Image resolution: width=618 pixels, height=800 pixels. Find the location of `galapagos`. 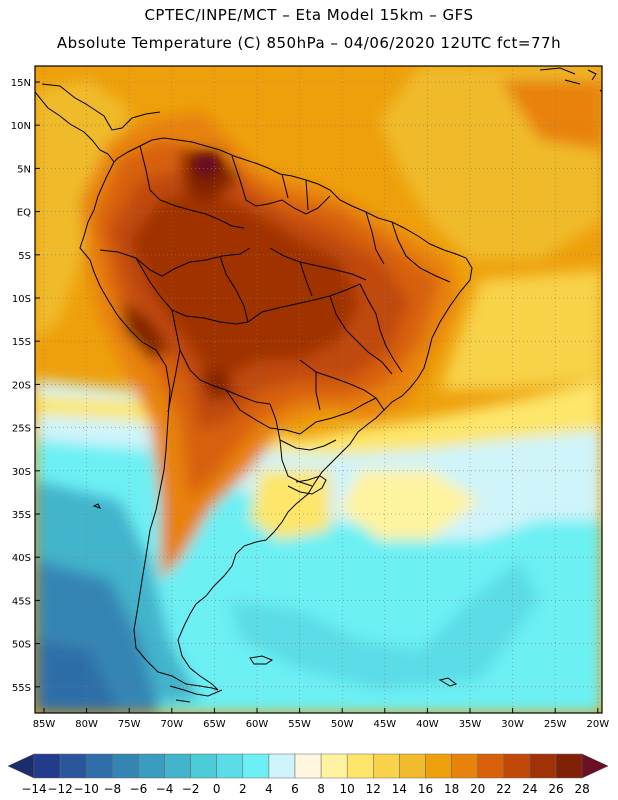

galapagos is located at coordinates (96, 506).